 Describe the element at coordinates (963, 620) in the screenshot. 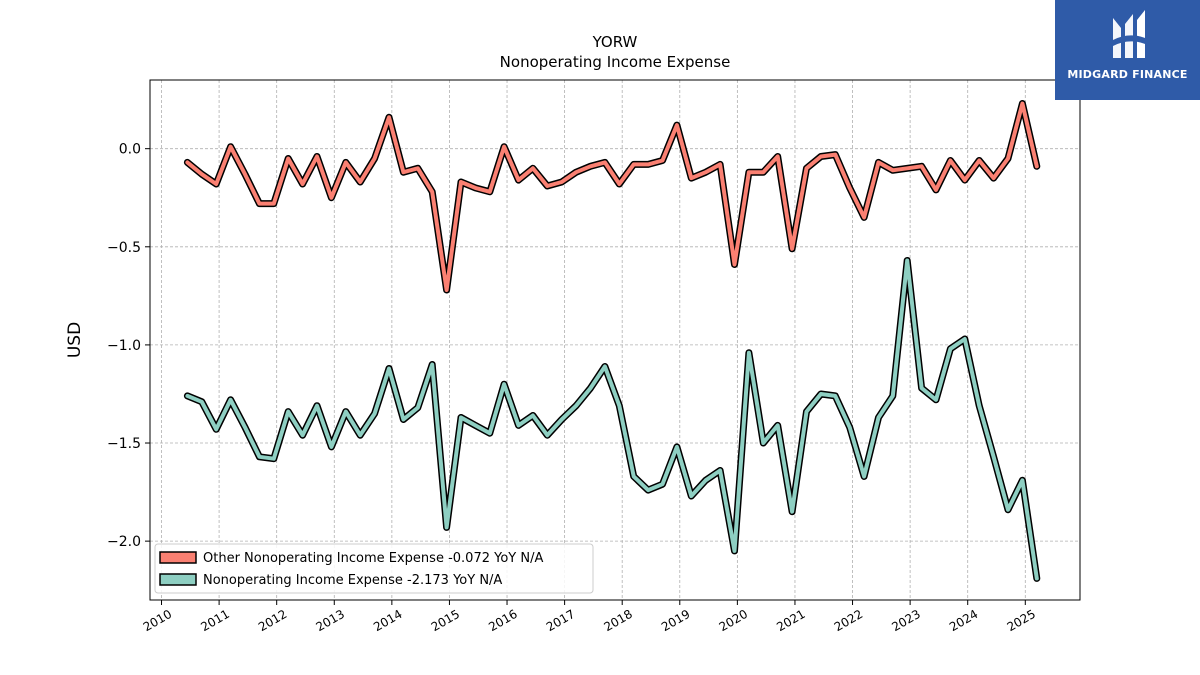

I see `x-tick-label: 2024` at that location.